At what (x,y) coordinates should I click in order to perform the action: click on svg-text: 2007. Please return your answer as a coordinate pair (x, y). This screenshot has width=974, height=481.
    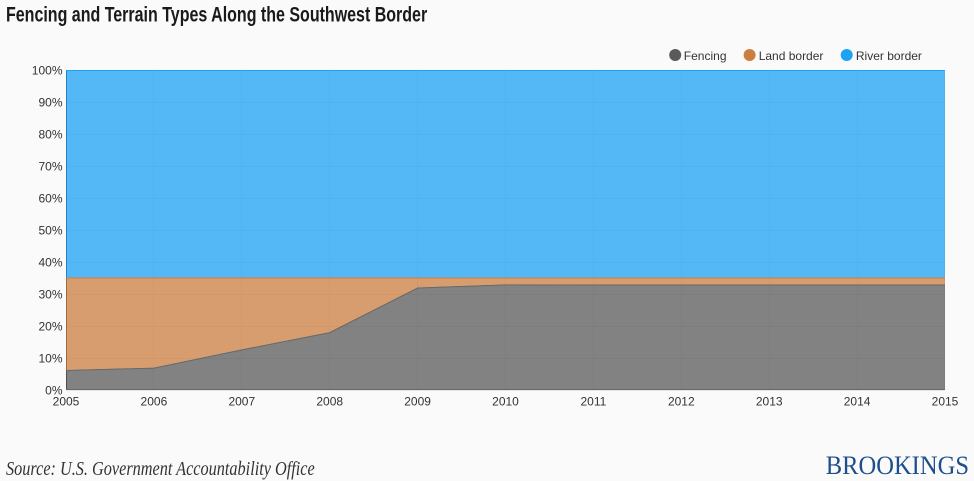
    Looking at the image, I should click on (241, 402).